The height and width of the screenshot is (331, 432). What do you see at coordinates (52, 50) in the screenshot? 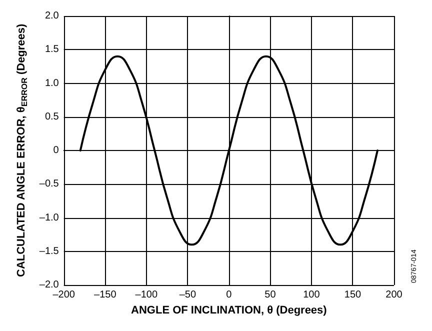
I see `y-tick-label: 1.5` at bounding box center [52, 50].